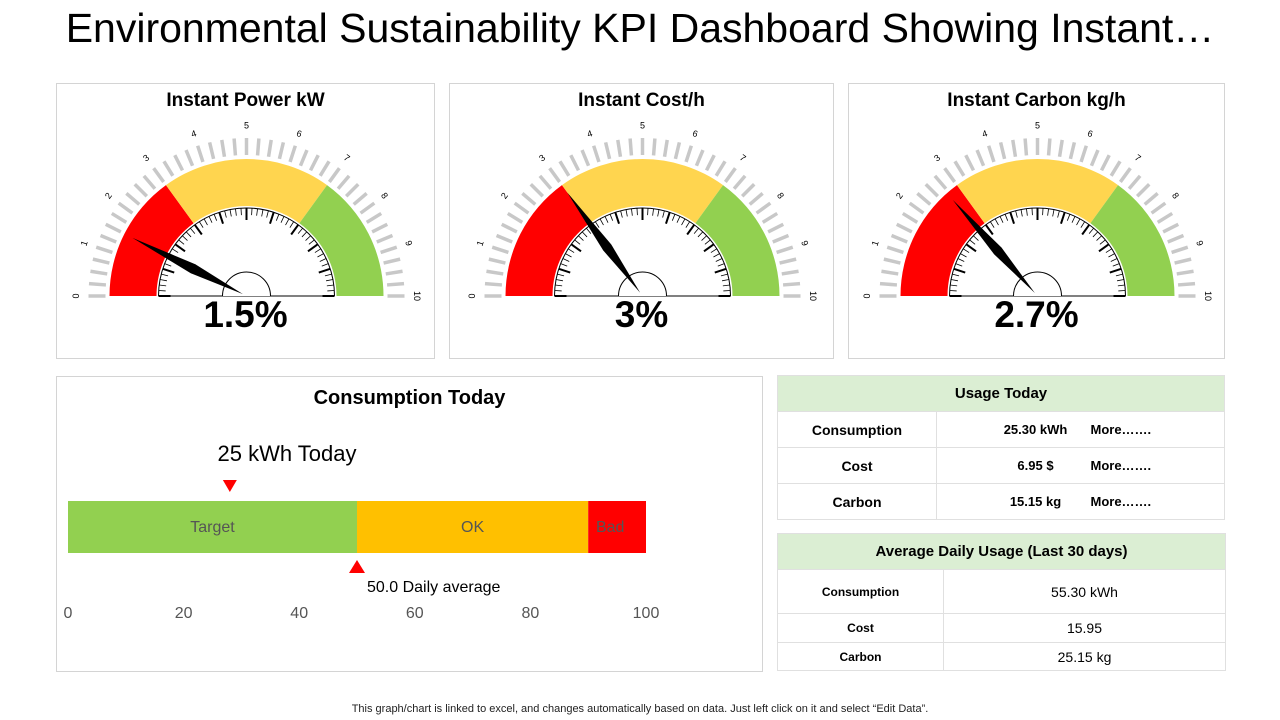 The image size is (1280, 720). What do you see at coordinates (695, 133) in the screenshot?
I see `gauge-tick-label: 6` at bounding box center [695, 133].